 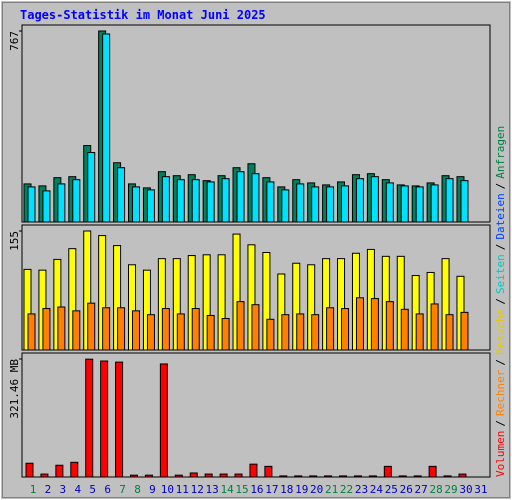 What do you see at coordinates (465, 489) in the screenshot?
I see `x-tick-label: 30` at bounding box center [465, 489].